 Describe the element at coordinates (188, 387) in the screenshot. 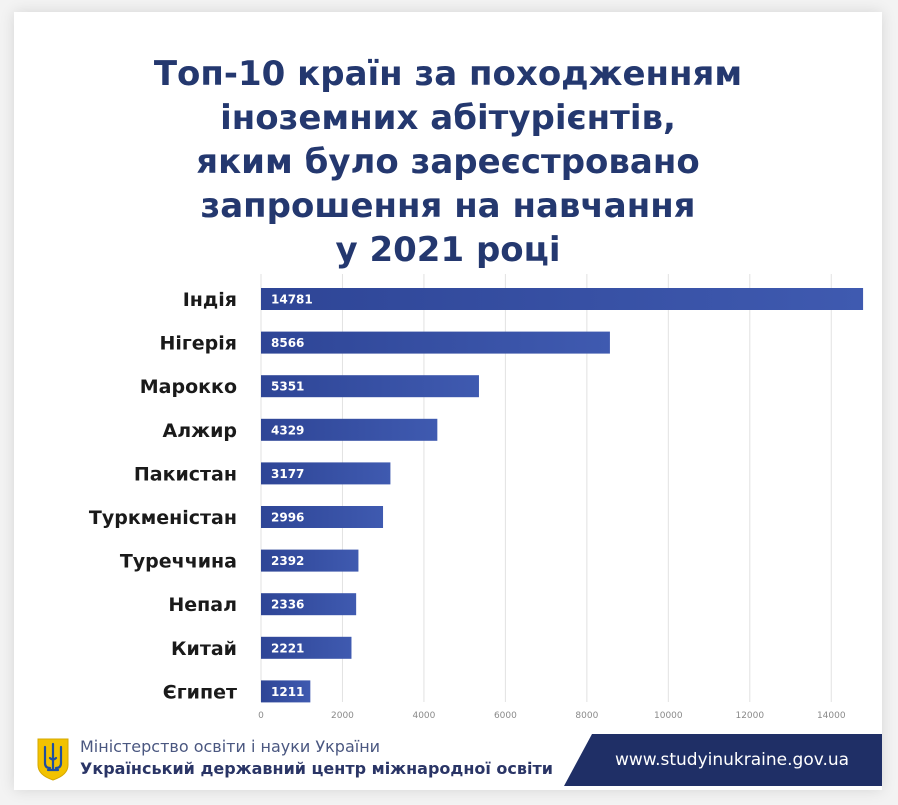

I see `category-label: Марокко` at that location.